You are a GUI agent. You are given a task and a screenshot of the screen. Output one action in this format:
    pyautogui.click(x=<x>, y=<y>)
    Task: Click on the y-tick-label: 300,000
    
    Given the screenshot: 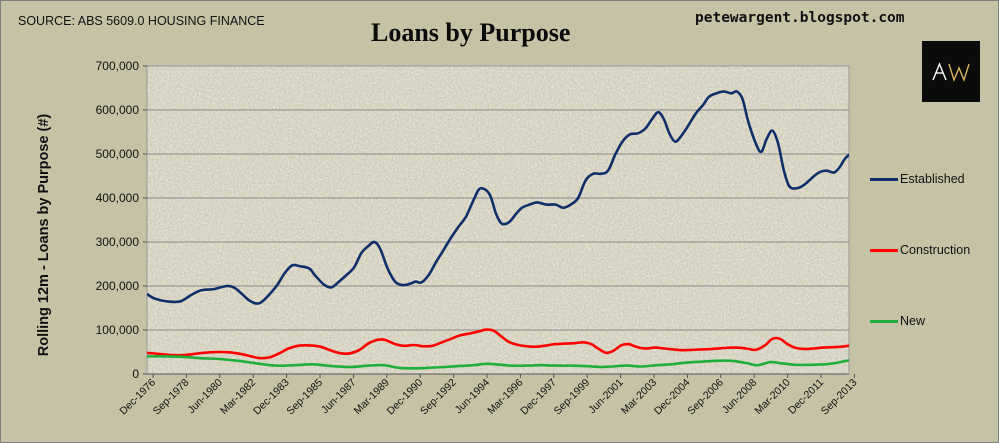 What is the action you would take?
    pyautogui.click(x=118, y=242)
    